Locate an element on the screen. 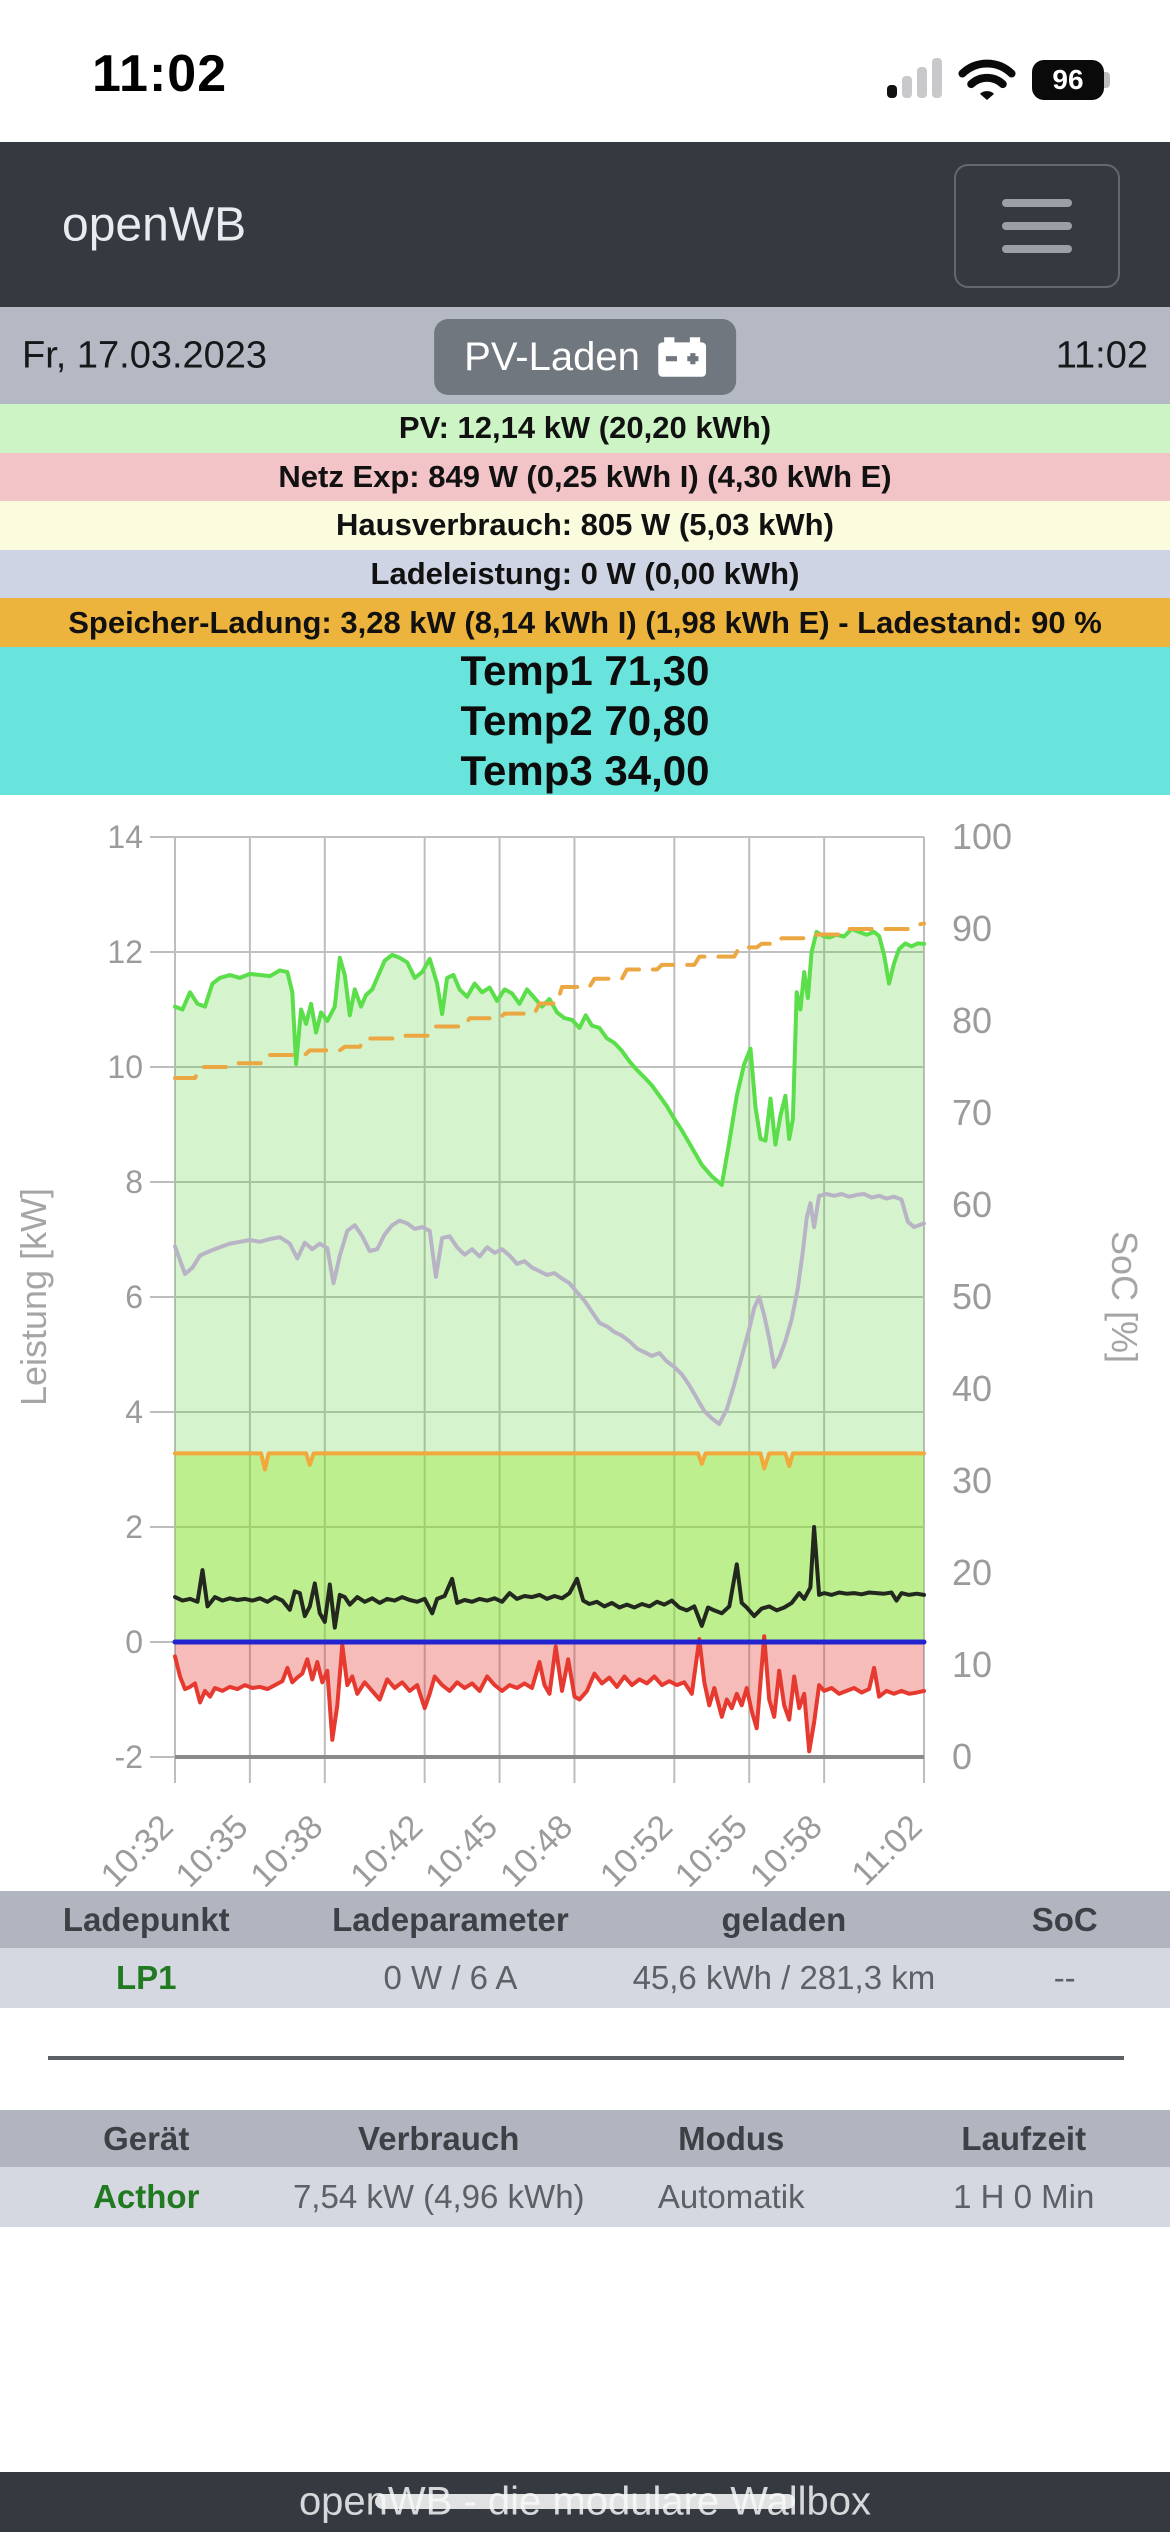 The width and height of the screenshot is (1170, 2532). col-modus: Modus is located at coordinates (731, 2138).